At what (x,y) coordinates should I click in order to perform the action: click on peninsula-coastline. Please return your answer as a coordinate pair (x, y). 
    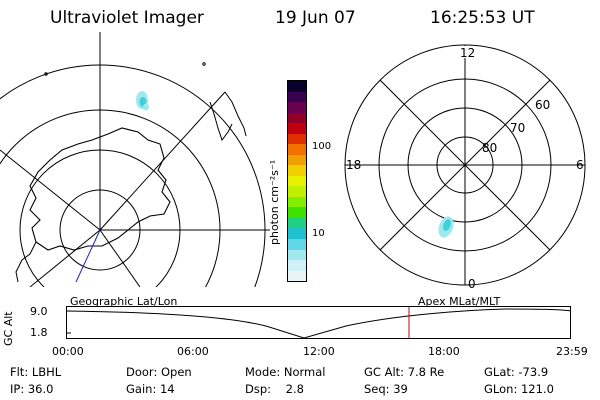
    Looking at the image, I should click on (26, 262).